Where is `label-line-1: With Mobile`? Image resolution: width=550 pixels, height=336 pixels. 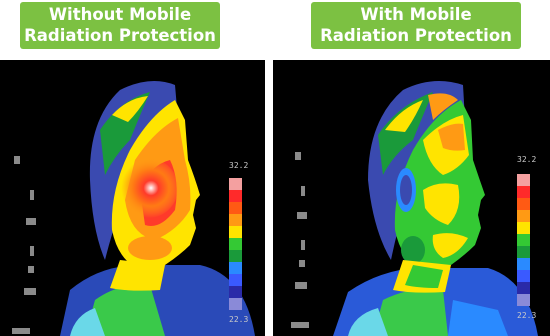
label-line-1: With Mobile is located at coordinates (416, 14).